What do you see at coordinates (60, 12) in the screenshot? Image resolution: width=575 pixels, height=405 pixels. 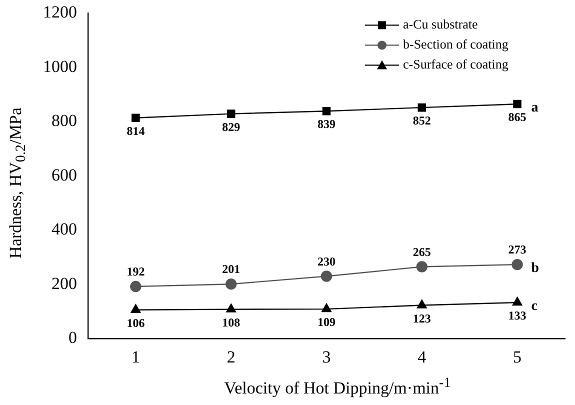 I see `y-tick-label: 1200` at bounding box center [60, 12].